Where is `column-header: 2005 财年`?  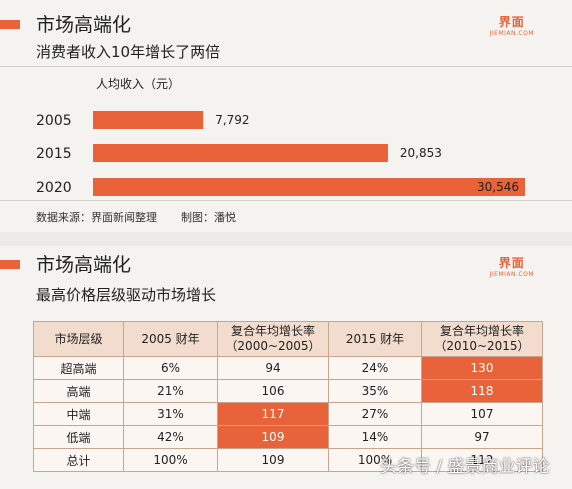
column-header: 2005 财年 is located at coordinates (170, 339).